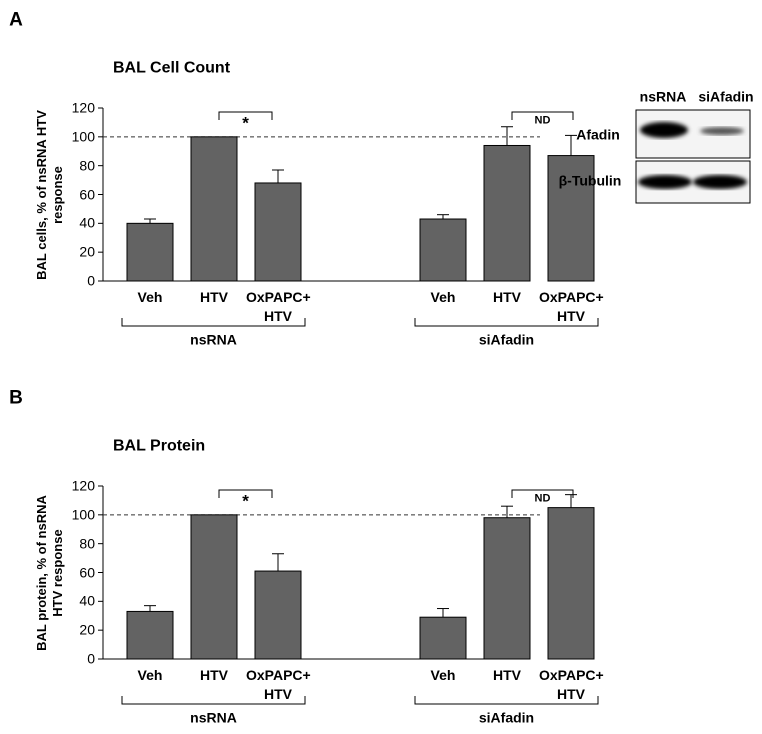 This screenshot has width=762, height=734. Describe the element at coordinates (693, 156) in the screenshot. I see `western-blot` at that location.